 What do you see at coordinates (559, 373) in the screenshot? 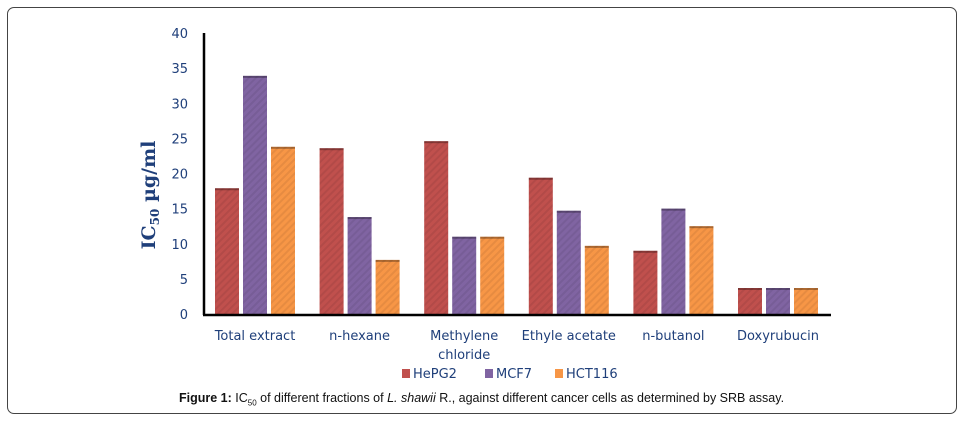
I see `legend-swatch-hct116` at bounding box center [559, 373].